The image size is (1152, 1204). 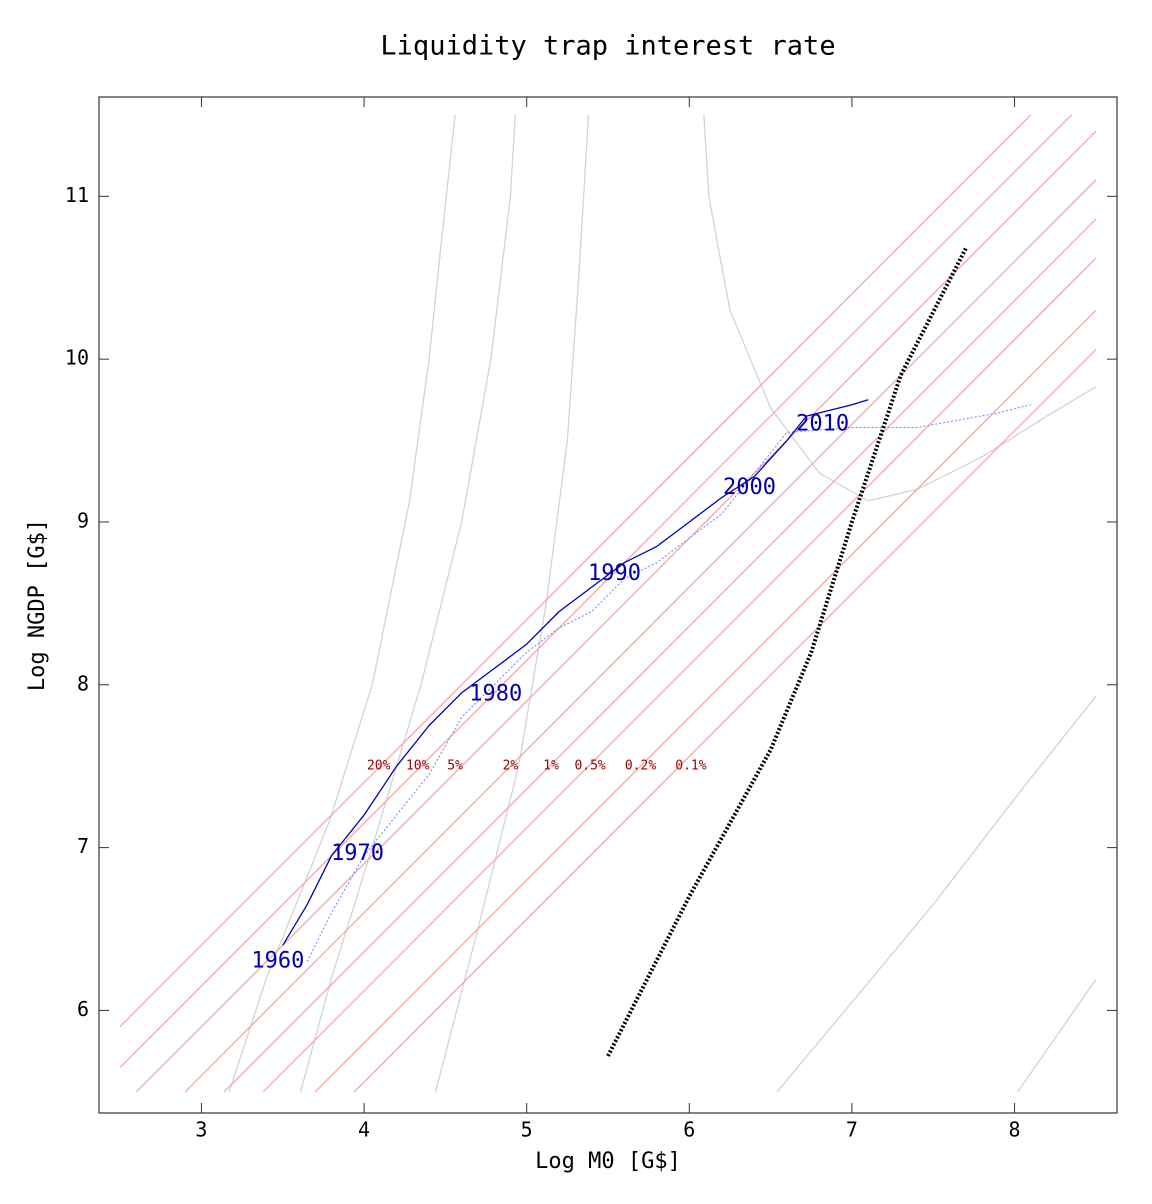 What do you see at coordinates (83, 520) in the screenshot?
I see `y-tick-label: 9` at bounding box center [83, 520].